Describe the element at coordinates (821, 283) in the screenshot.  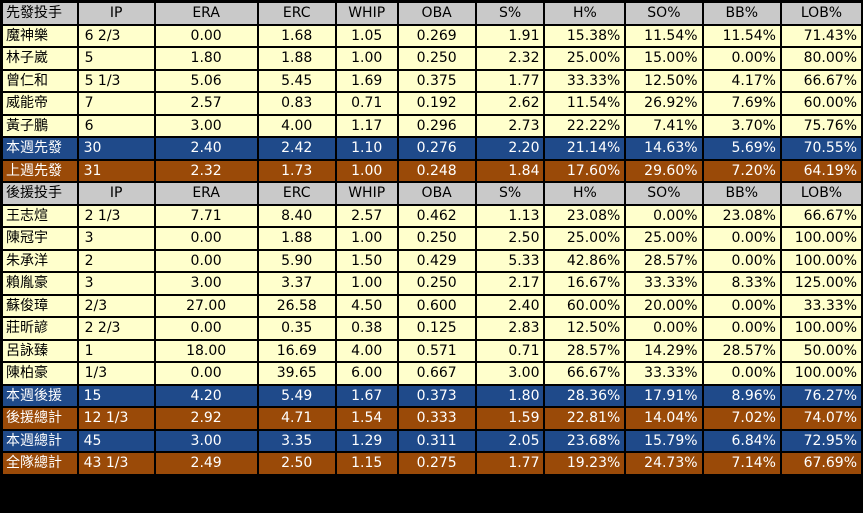
I see `stat-cell: 125.00%` at that location.